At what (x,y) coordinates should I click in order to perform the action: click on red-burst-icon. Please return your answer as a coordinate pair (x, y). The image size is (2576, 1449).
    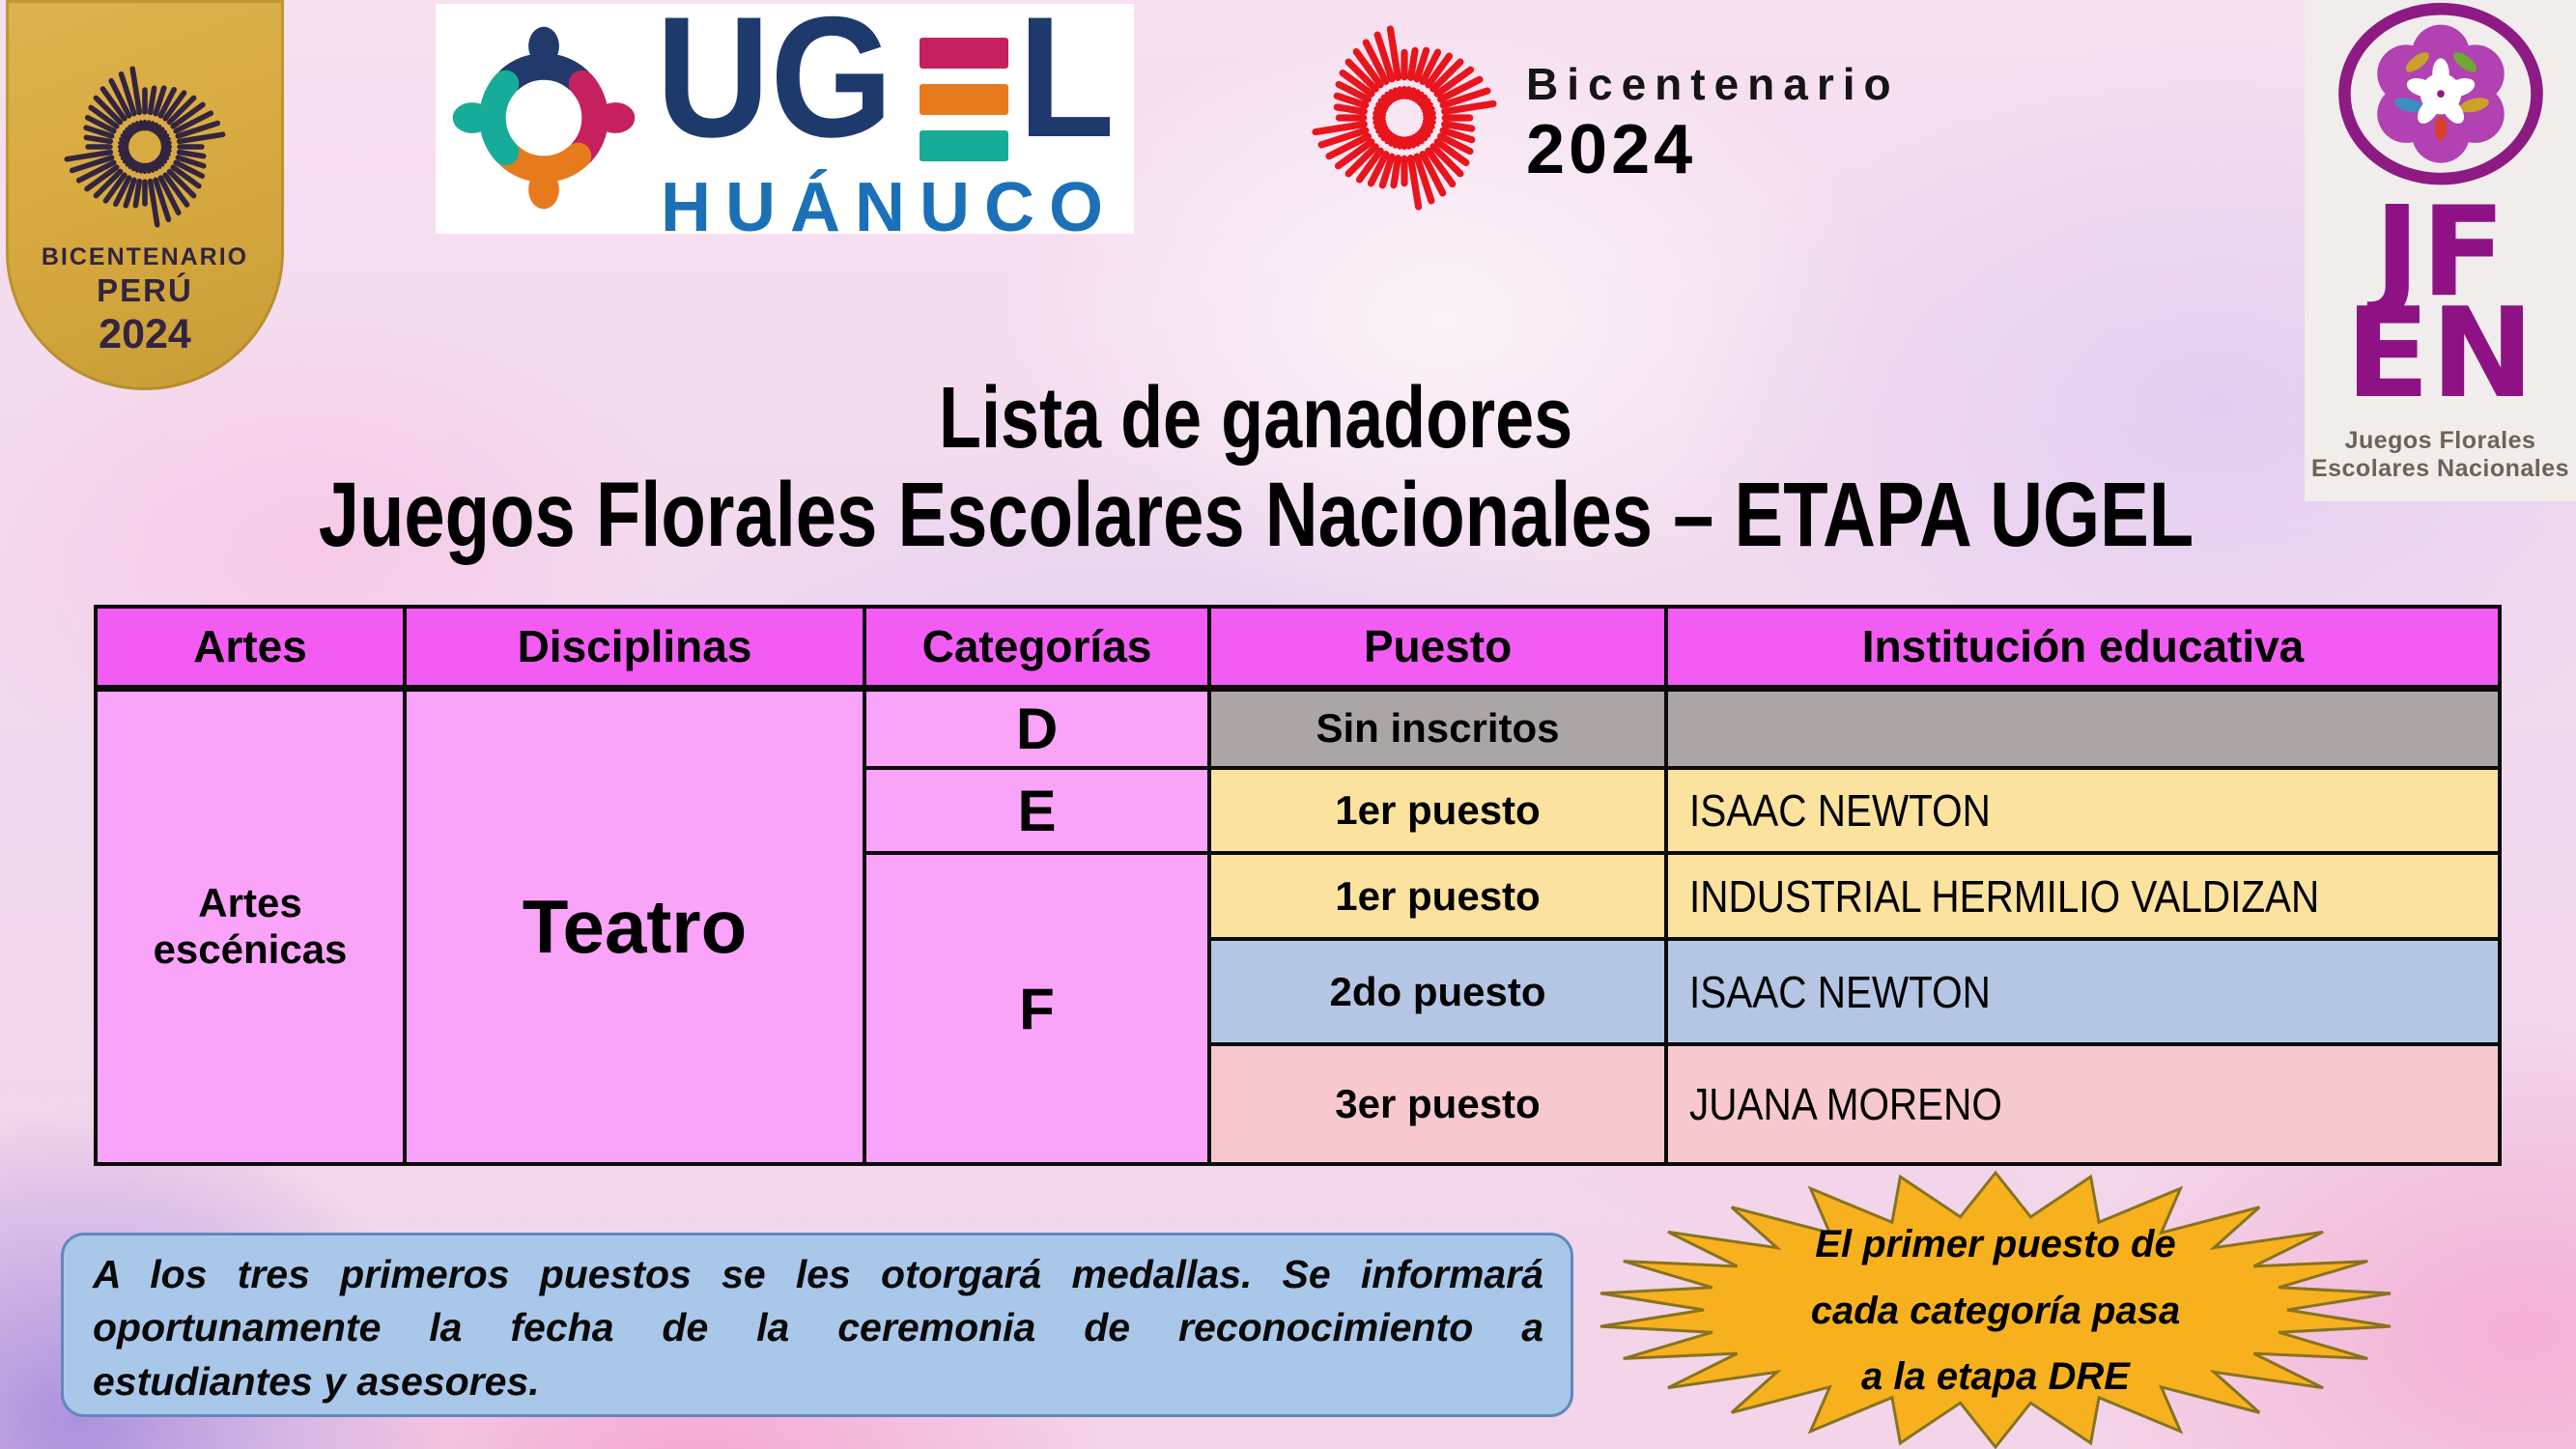
    Looking at the image, I should click on (1404, 118).